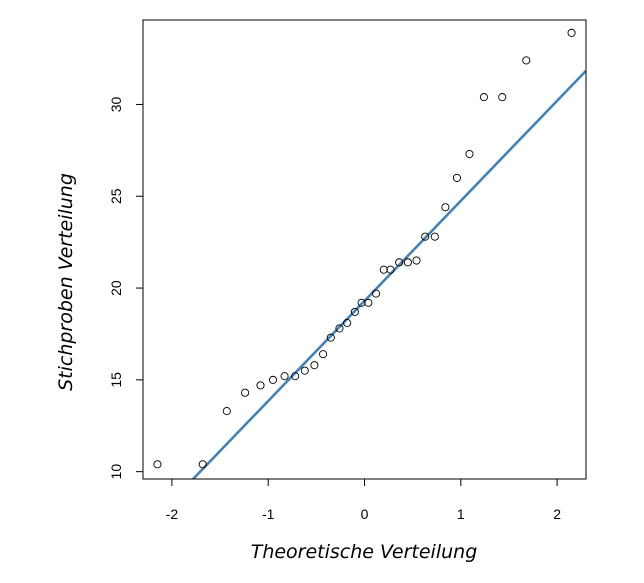  I want to click on y-axis: 10 15 20 25 30, so click(125, 287).